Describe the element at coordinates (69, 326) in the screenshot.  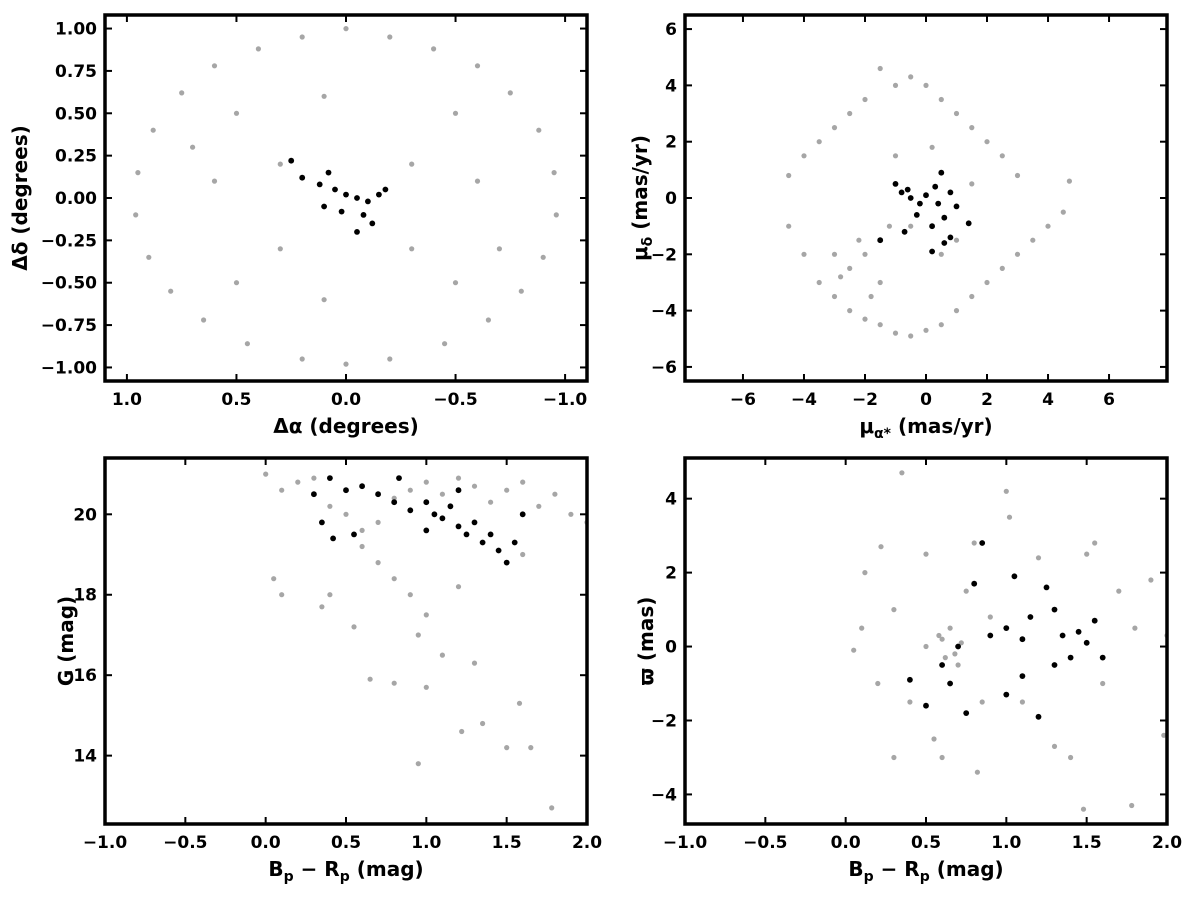
I see `y-tick-label: −0.75` at that location.